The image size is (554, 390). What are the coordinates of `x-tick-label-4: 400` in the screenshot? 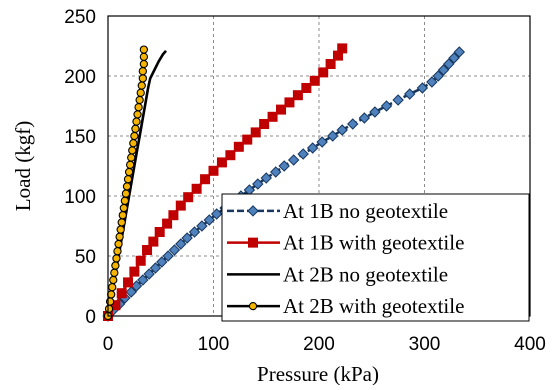 It's located at (530, 344).